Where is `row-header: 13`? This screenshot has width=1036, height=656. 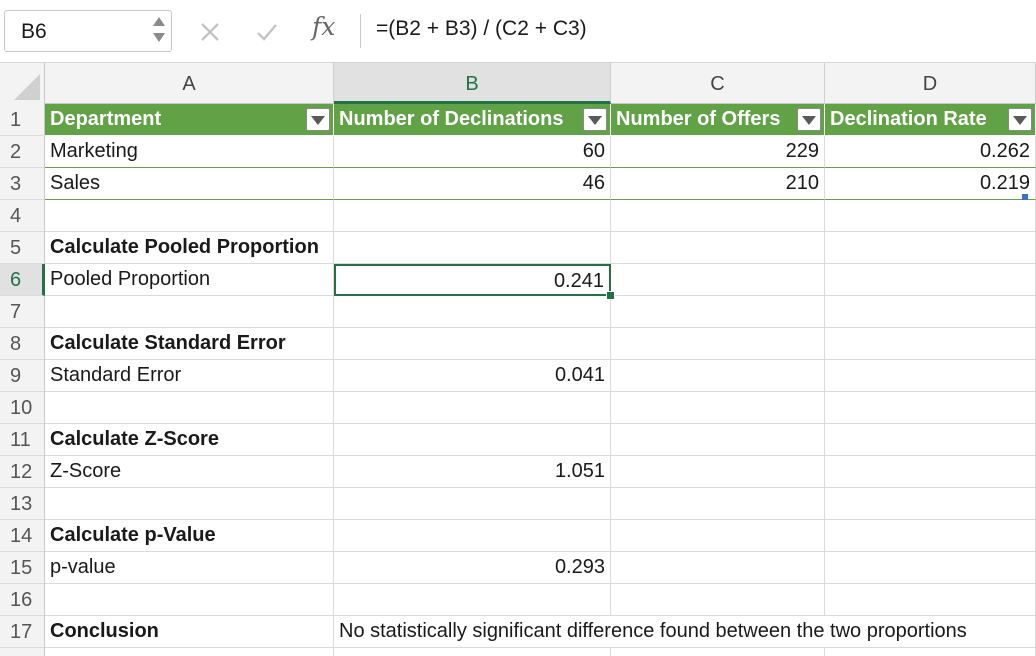
row-header: 13 is located at coordinates (22, 504).